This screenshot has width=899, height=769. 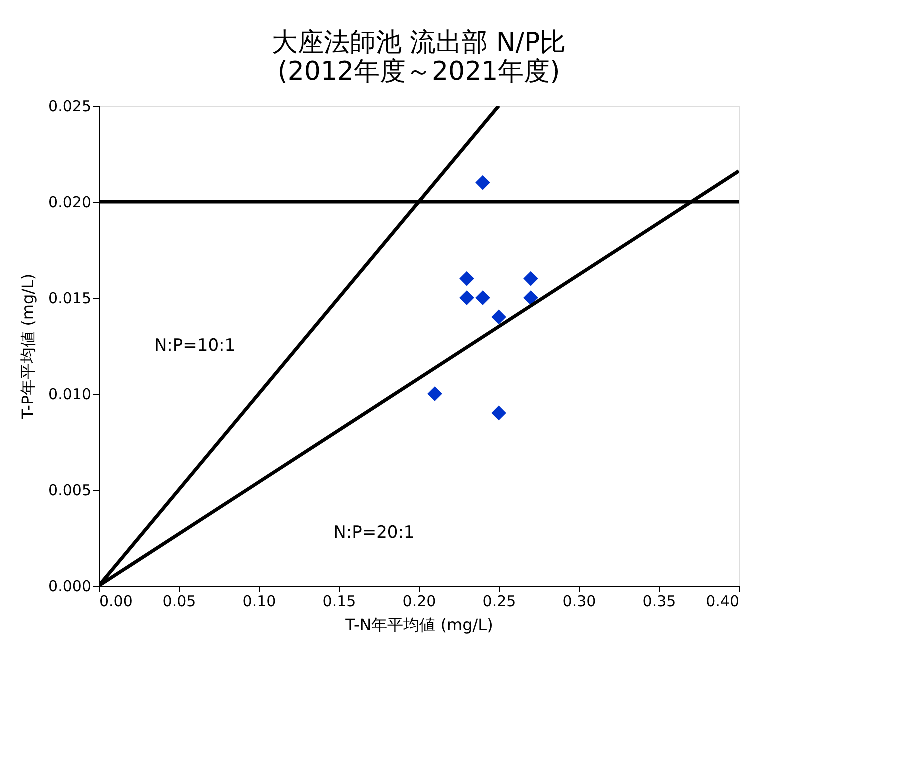 What do you see at coordinates (579, 601) in the screenshot?
I see `x-tick-label: 0.30` at bounding box center [579, 601].